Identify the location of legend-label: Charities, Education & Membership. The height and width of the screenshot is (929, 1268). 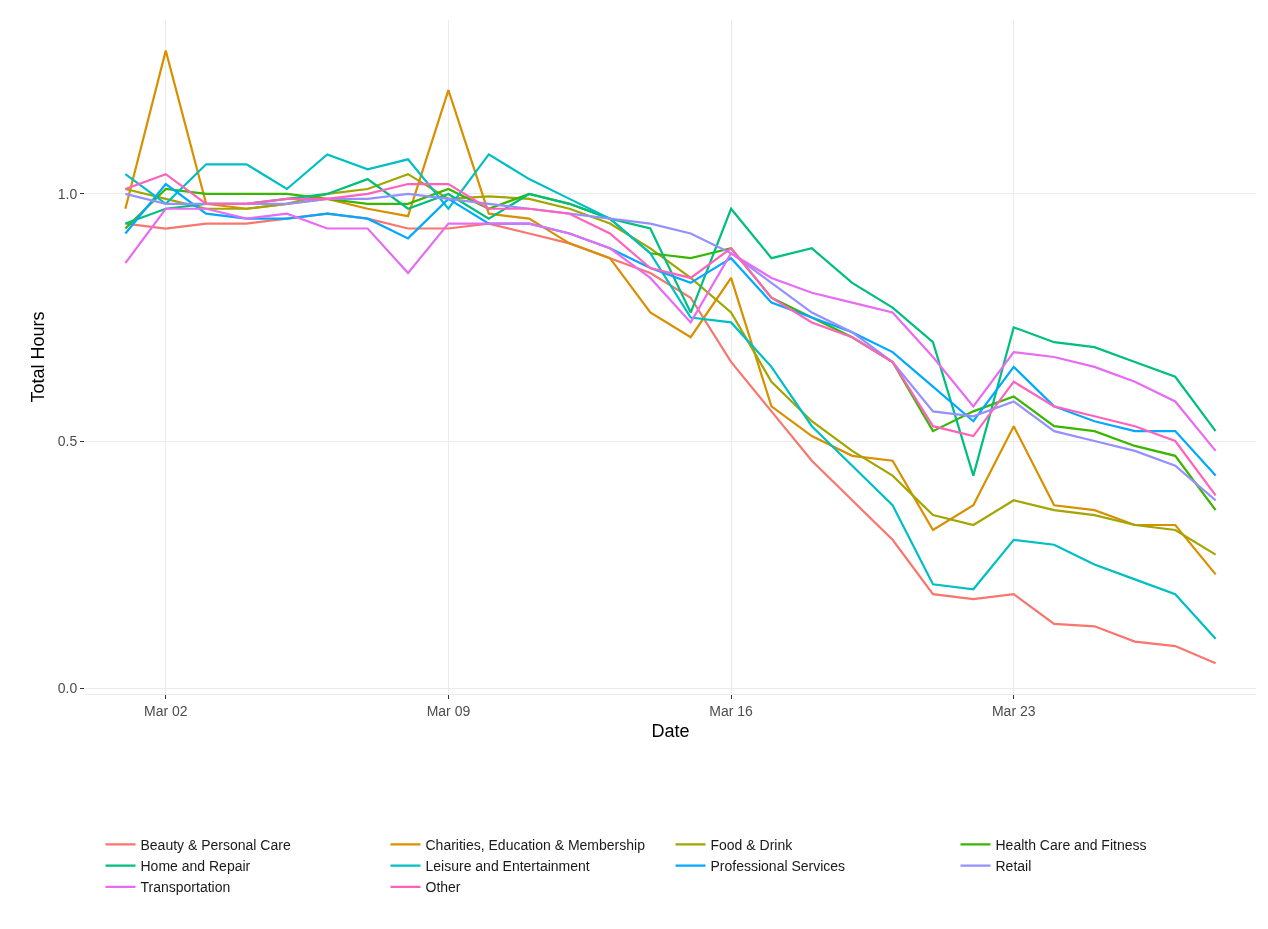
(535, 844).